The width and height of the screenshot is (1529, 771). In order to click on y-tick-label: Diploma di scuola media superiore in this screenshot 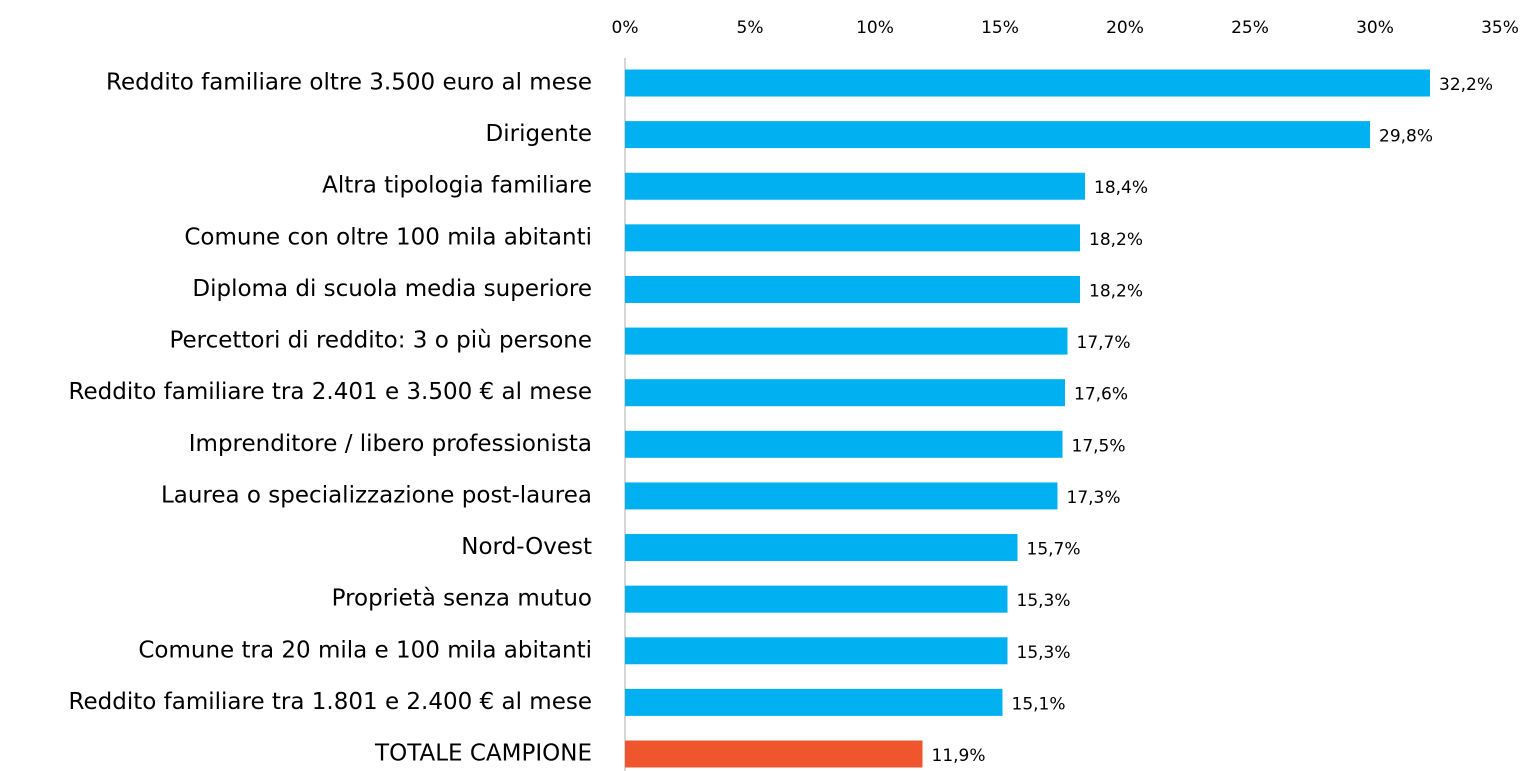, I will do `click(392, 289)`.